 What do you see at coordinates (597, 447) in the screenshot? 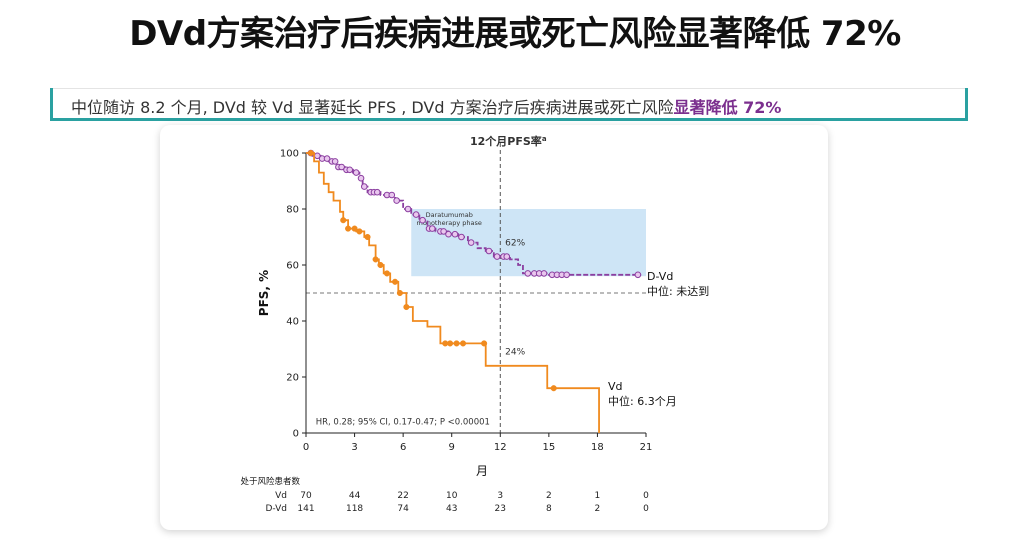
I see `x-tick-label: 18` at bounding box center [597, 447].